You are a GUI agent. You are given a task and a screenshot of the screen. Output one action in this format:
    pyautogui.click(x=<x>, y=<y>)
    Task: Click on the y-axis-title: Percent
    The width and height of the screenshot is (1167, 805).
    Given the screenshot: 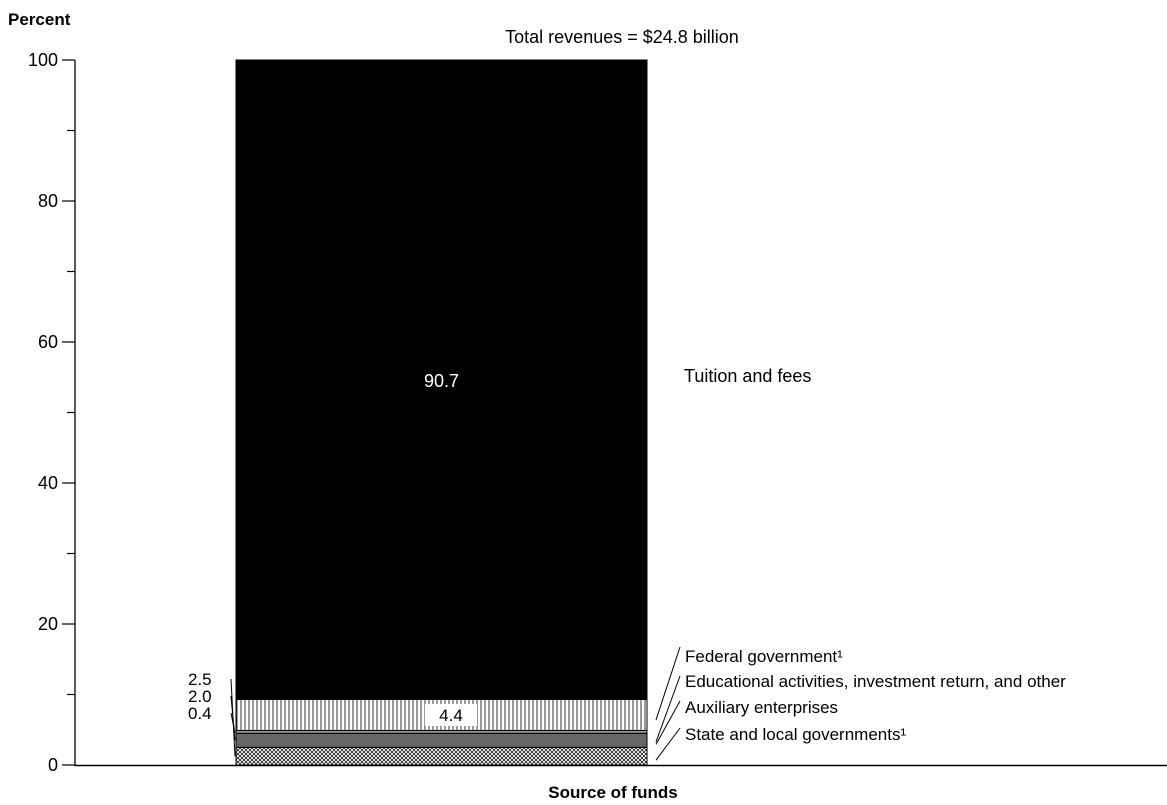 What is the action you would take?
    pyautogui.click(x=39, y=19)
    